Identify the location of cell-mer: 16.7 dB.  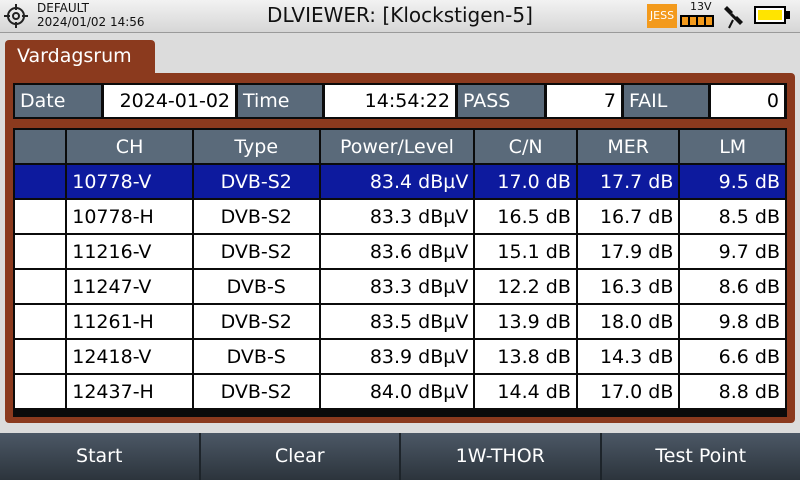
(628, 216).